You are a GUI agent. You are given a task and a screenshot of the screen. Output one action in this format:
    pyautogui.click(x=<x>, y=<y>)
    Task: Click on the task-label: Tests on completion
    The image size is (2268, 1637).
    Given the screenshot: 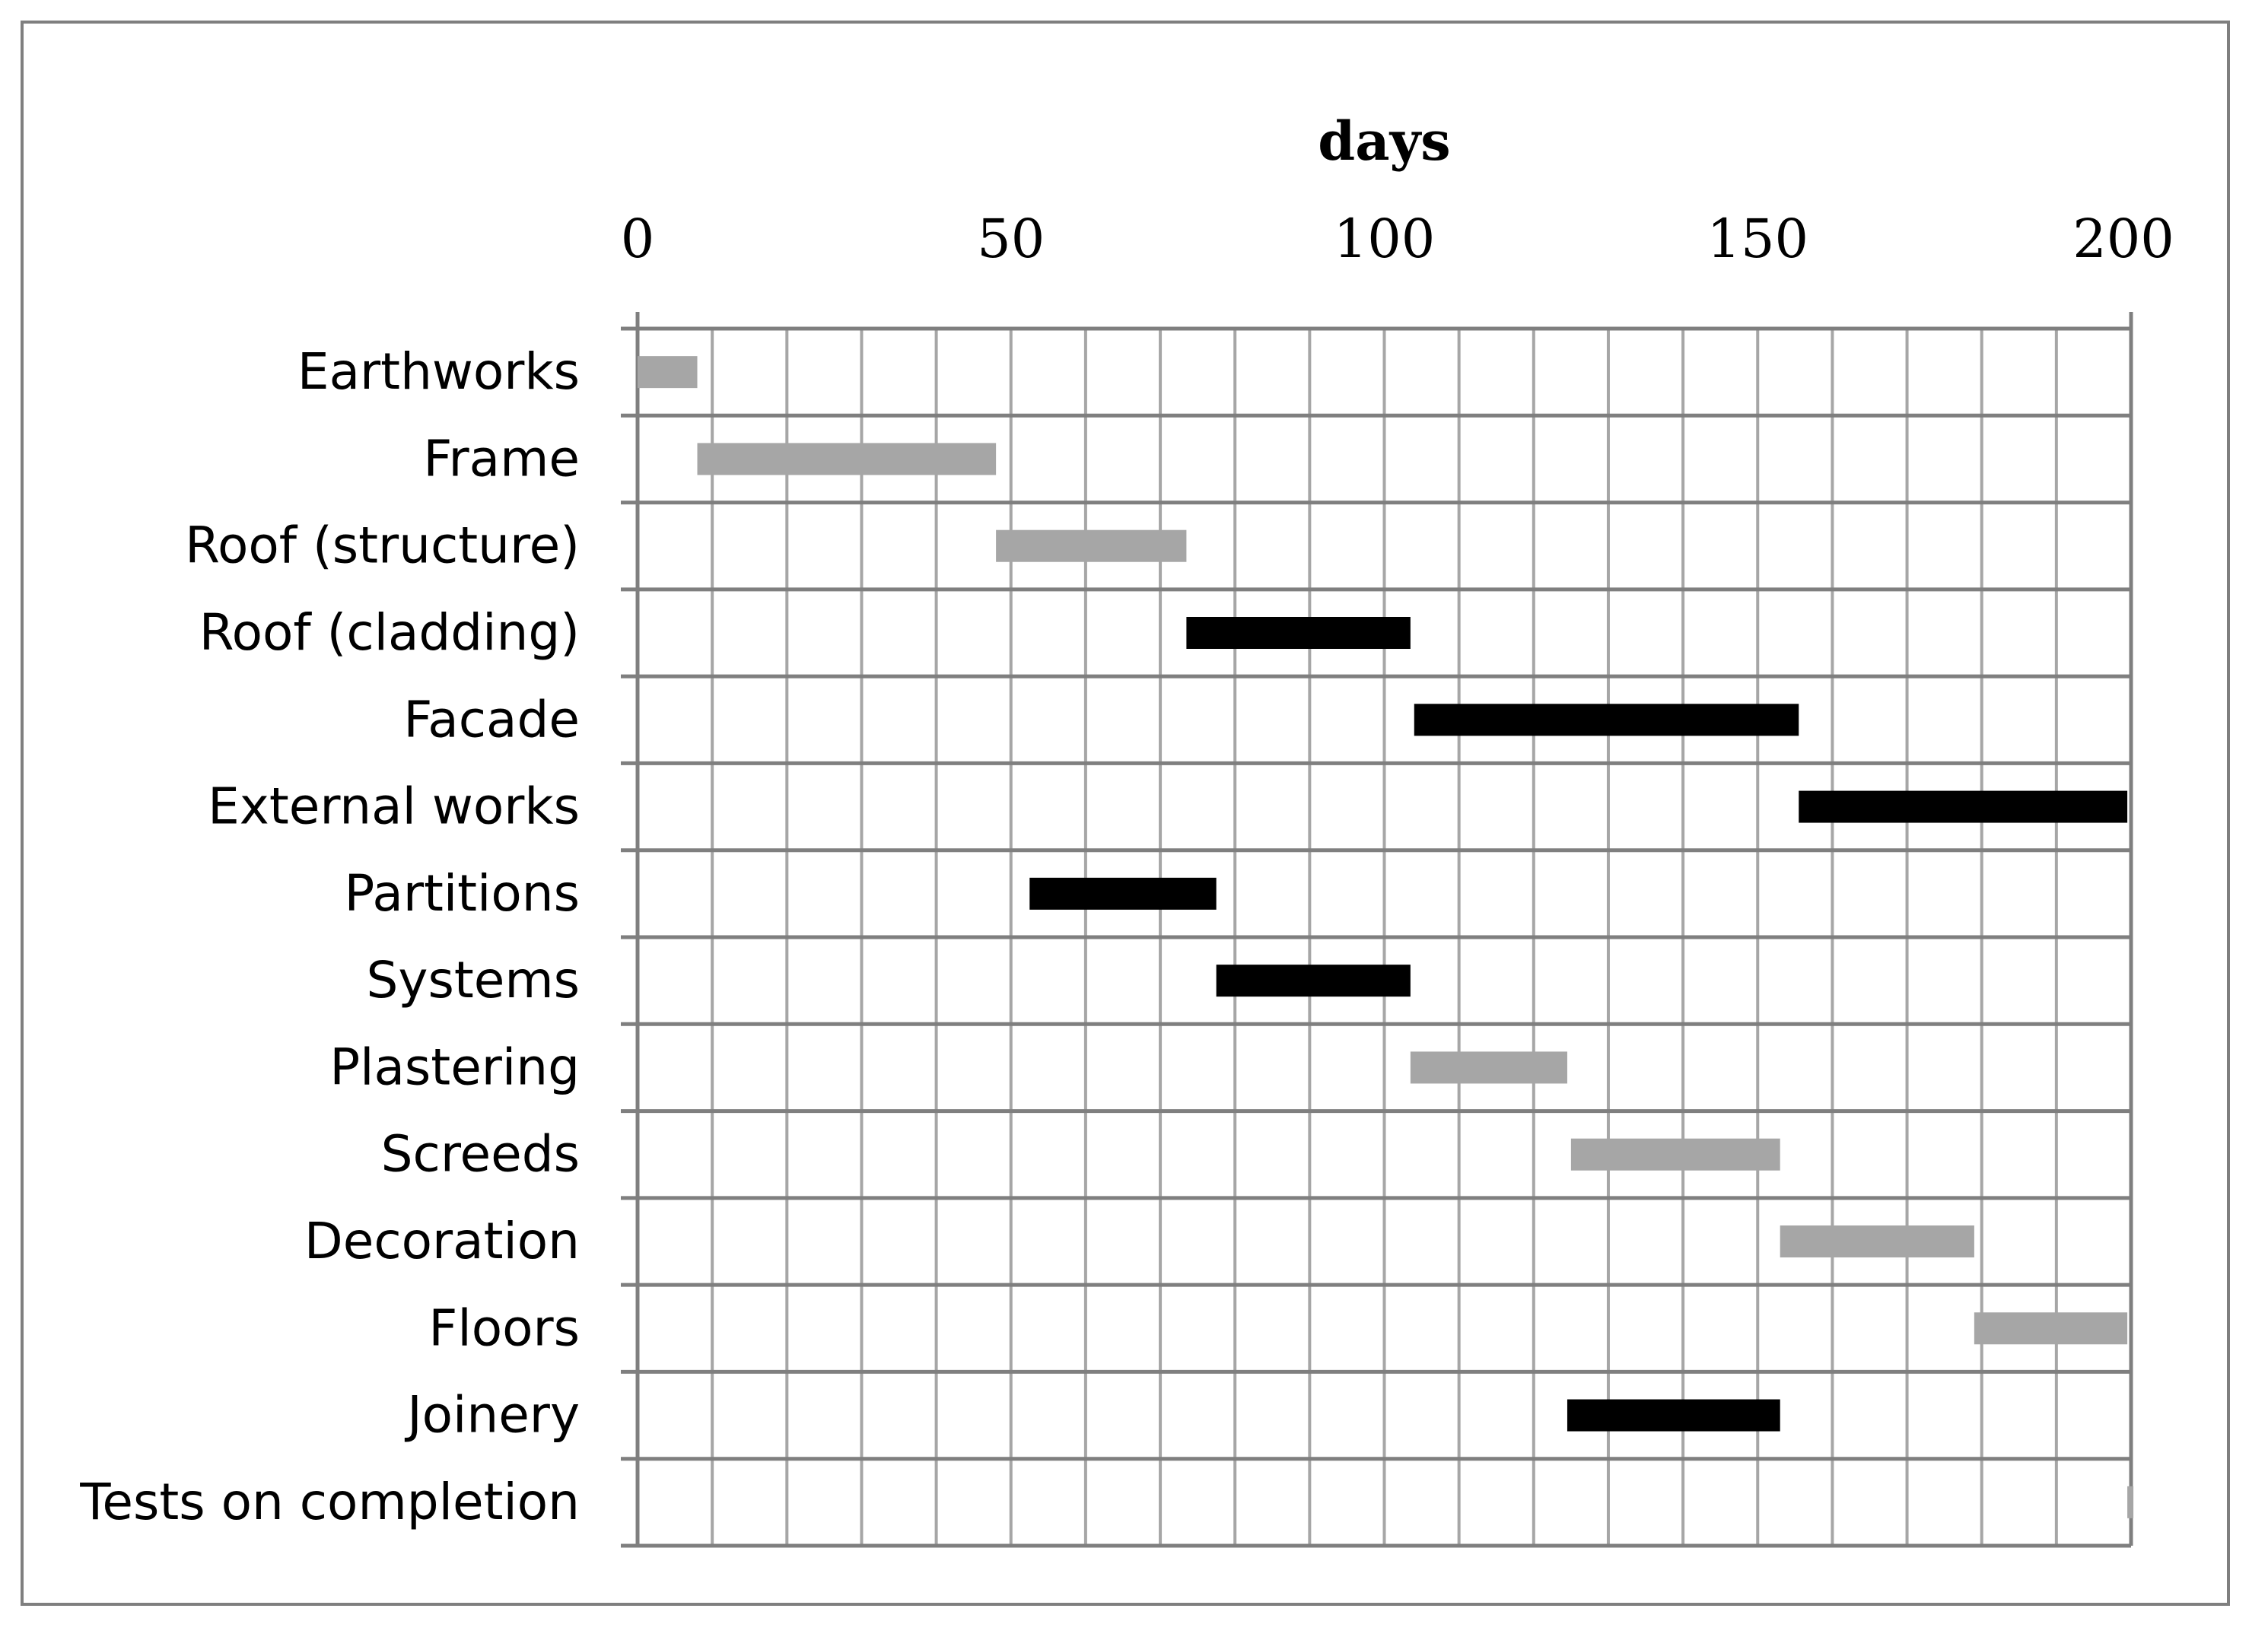 What is the action you would take?
    pyautogui.click(x=329, y=1502)
    